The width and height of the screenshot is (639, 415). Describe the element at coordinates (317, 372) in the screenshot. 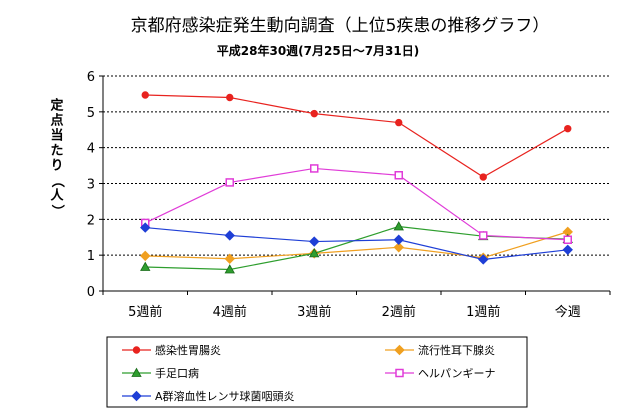

I see `legend-box` at that location.